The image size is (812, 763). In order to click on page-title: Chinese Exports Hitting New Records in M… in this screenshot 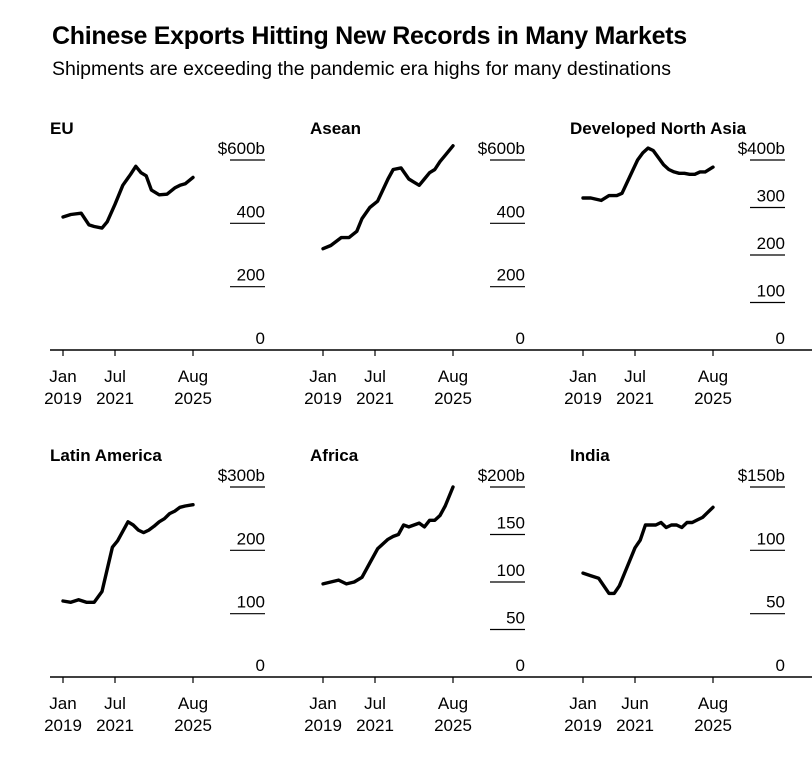, I will do `click(369, 36)`.